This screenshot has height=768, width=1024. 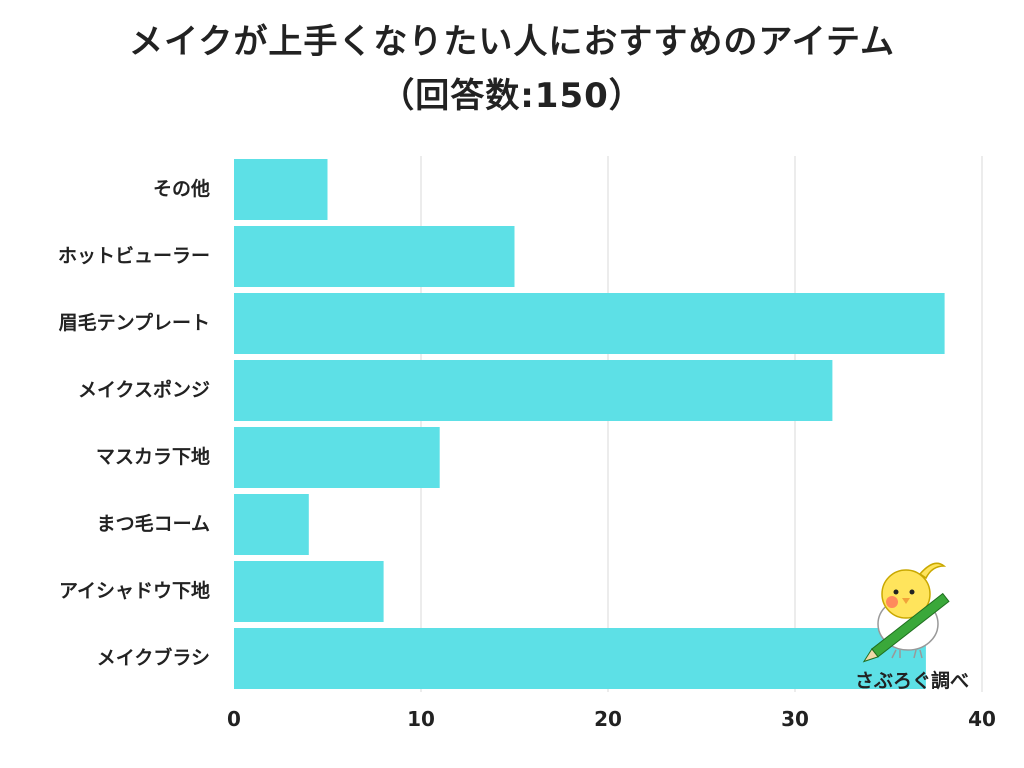 What do you see at coordinates (795, 719) in the screenshot?
I see `x-tick-label: 30` at bounding box center [795, 719].